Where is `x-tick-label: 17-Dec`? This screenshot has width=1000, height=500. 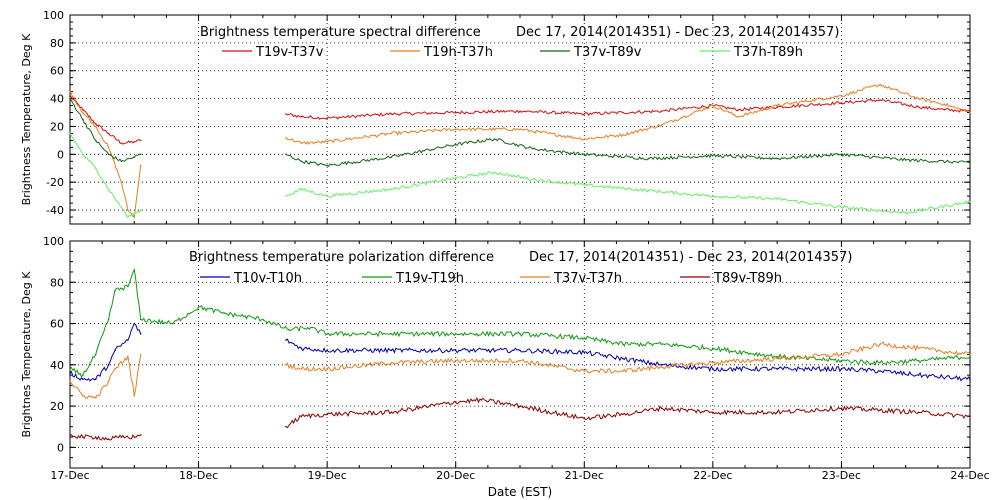
x-tick-label: 17-Dec is located at coordinates (69, 475).